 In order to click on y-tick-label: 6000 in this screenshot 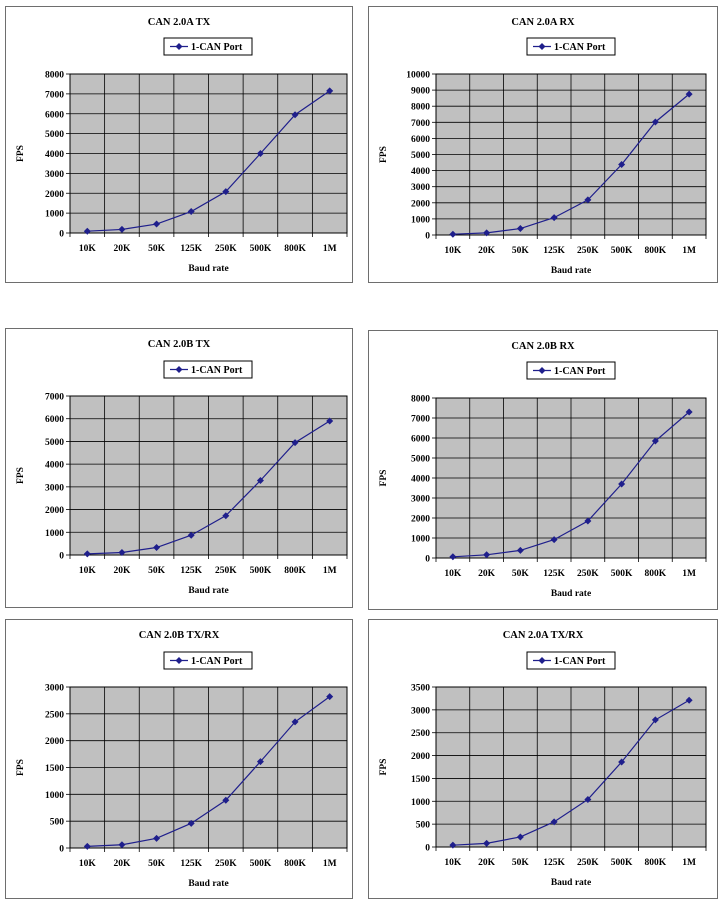, I will do `click(420, 440)`.